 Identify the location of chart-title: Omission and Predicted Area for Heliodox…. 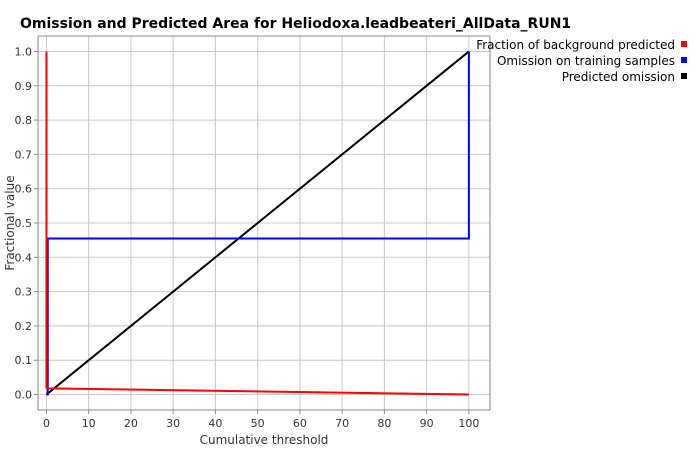
(295, 24).